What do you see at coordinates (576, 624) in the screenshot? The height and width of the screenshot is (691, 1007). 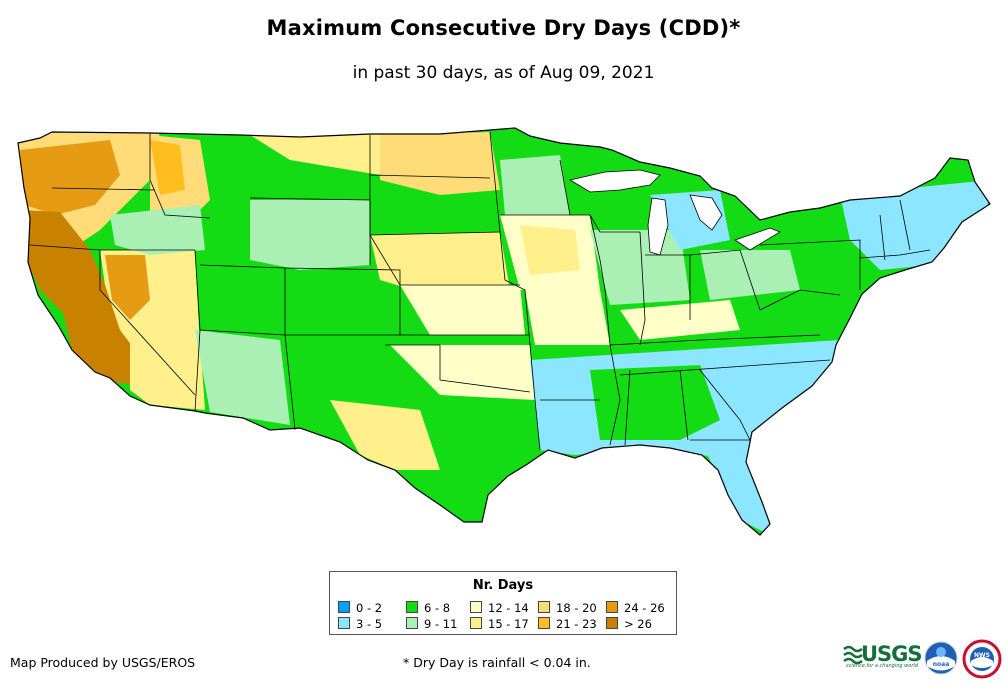 I see `legend-label: 21 - 23` at bounding box center [576, 624].